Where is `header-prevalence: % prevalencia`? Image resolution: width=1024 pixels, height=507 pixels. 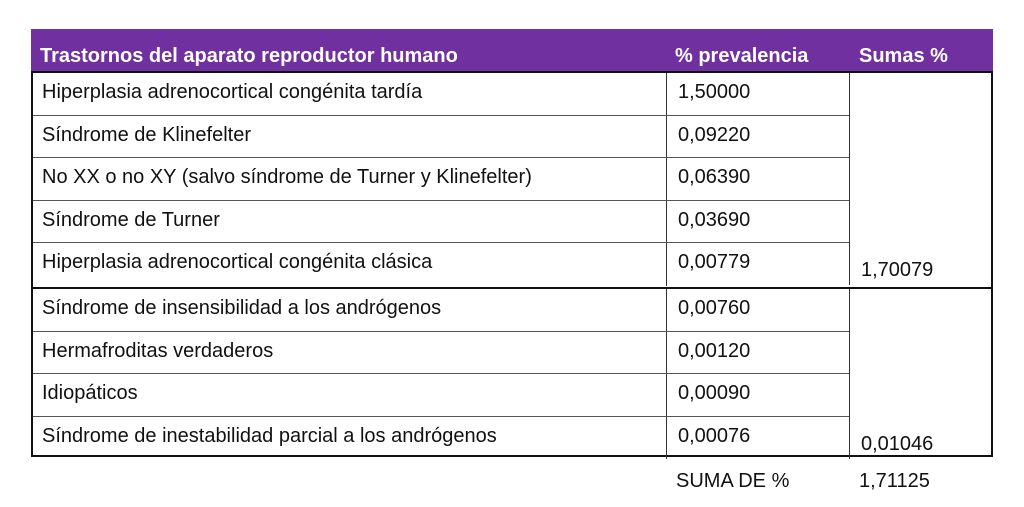
header-prevalence: % prevalencia is located at coordinates (742, 56).